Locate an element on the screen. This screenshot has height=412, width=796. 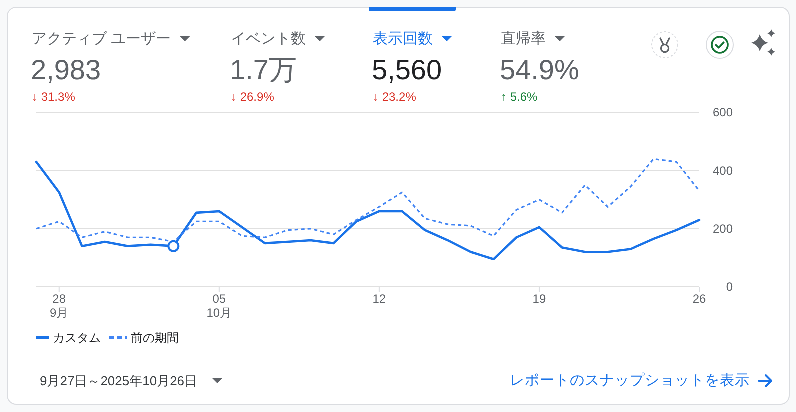
y-tick-label: 0 is located at coordinates (730, 287).